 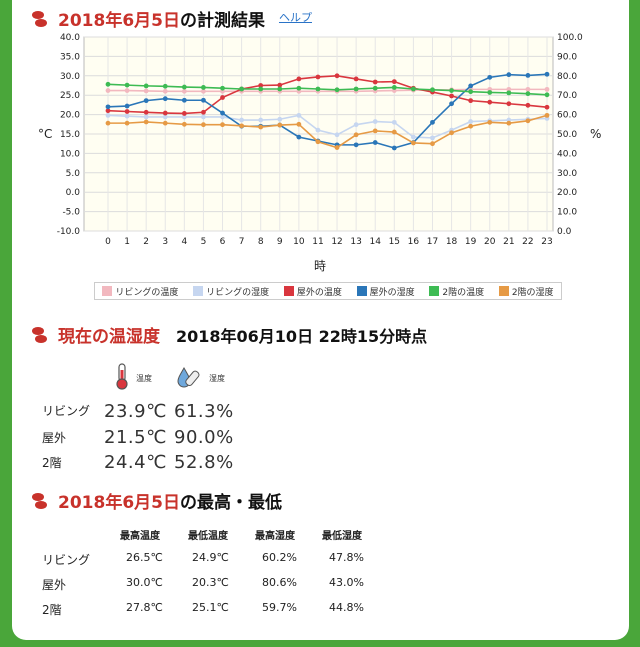 I want to click on table-cell: 27.8℃, so click(x=144, y=607).